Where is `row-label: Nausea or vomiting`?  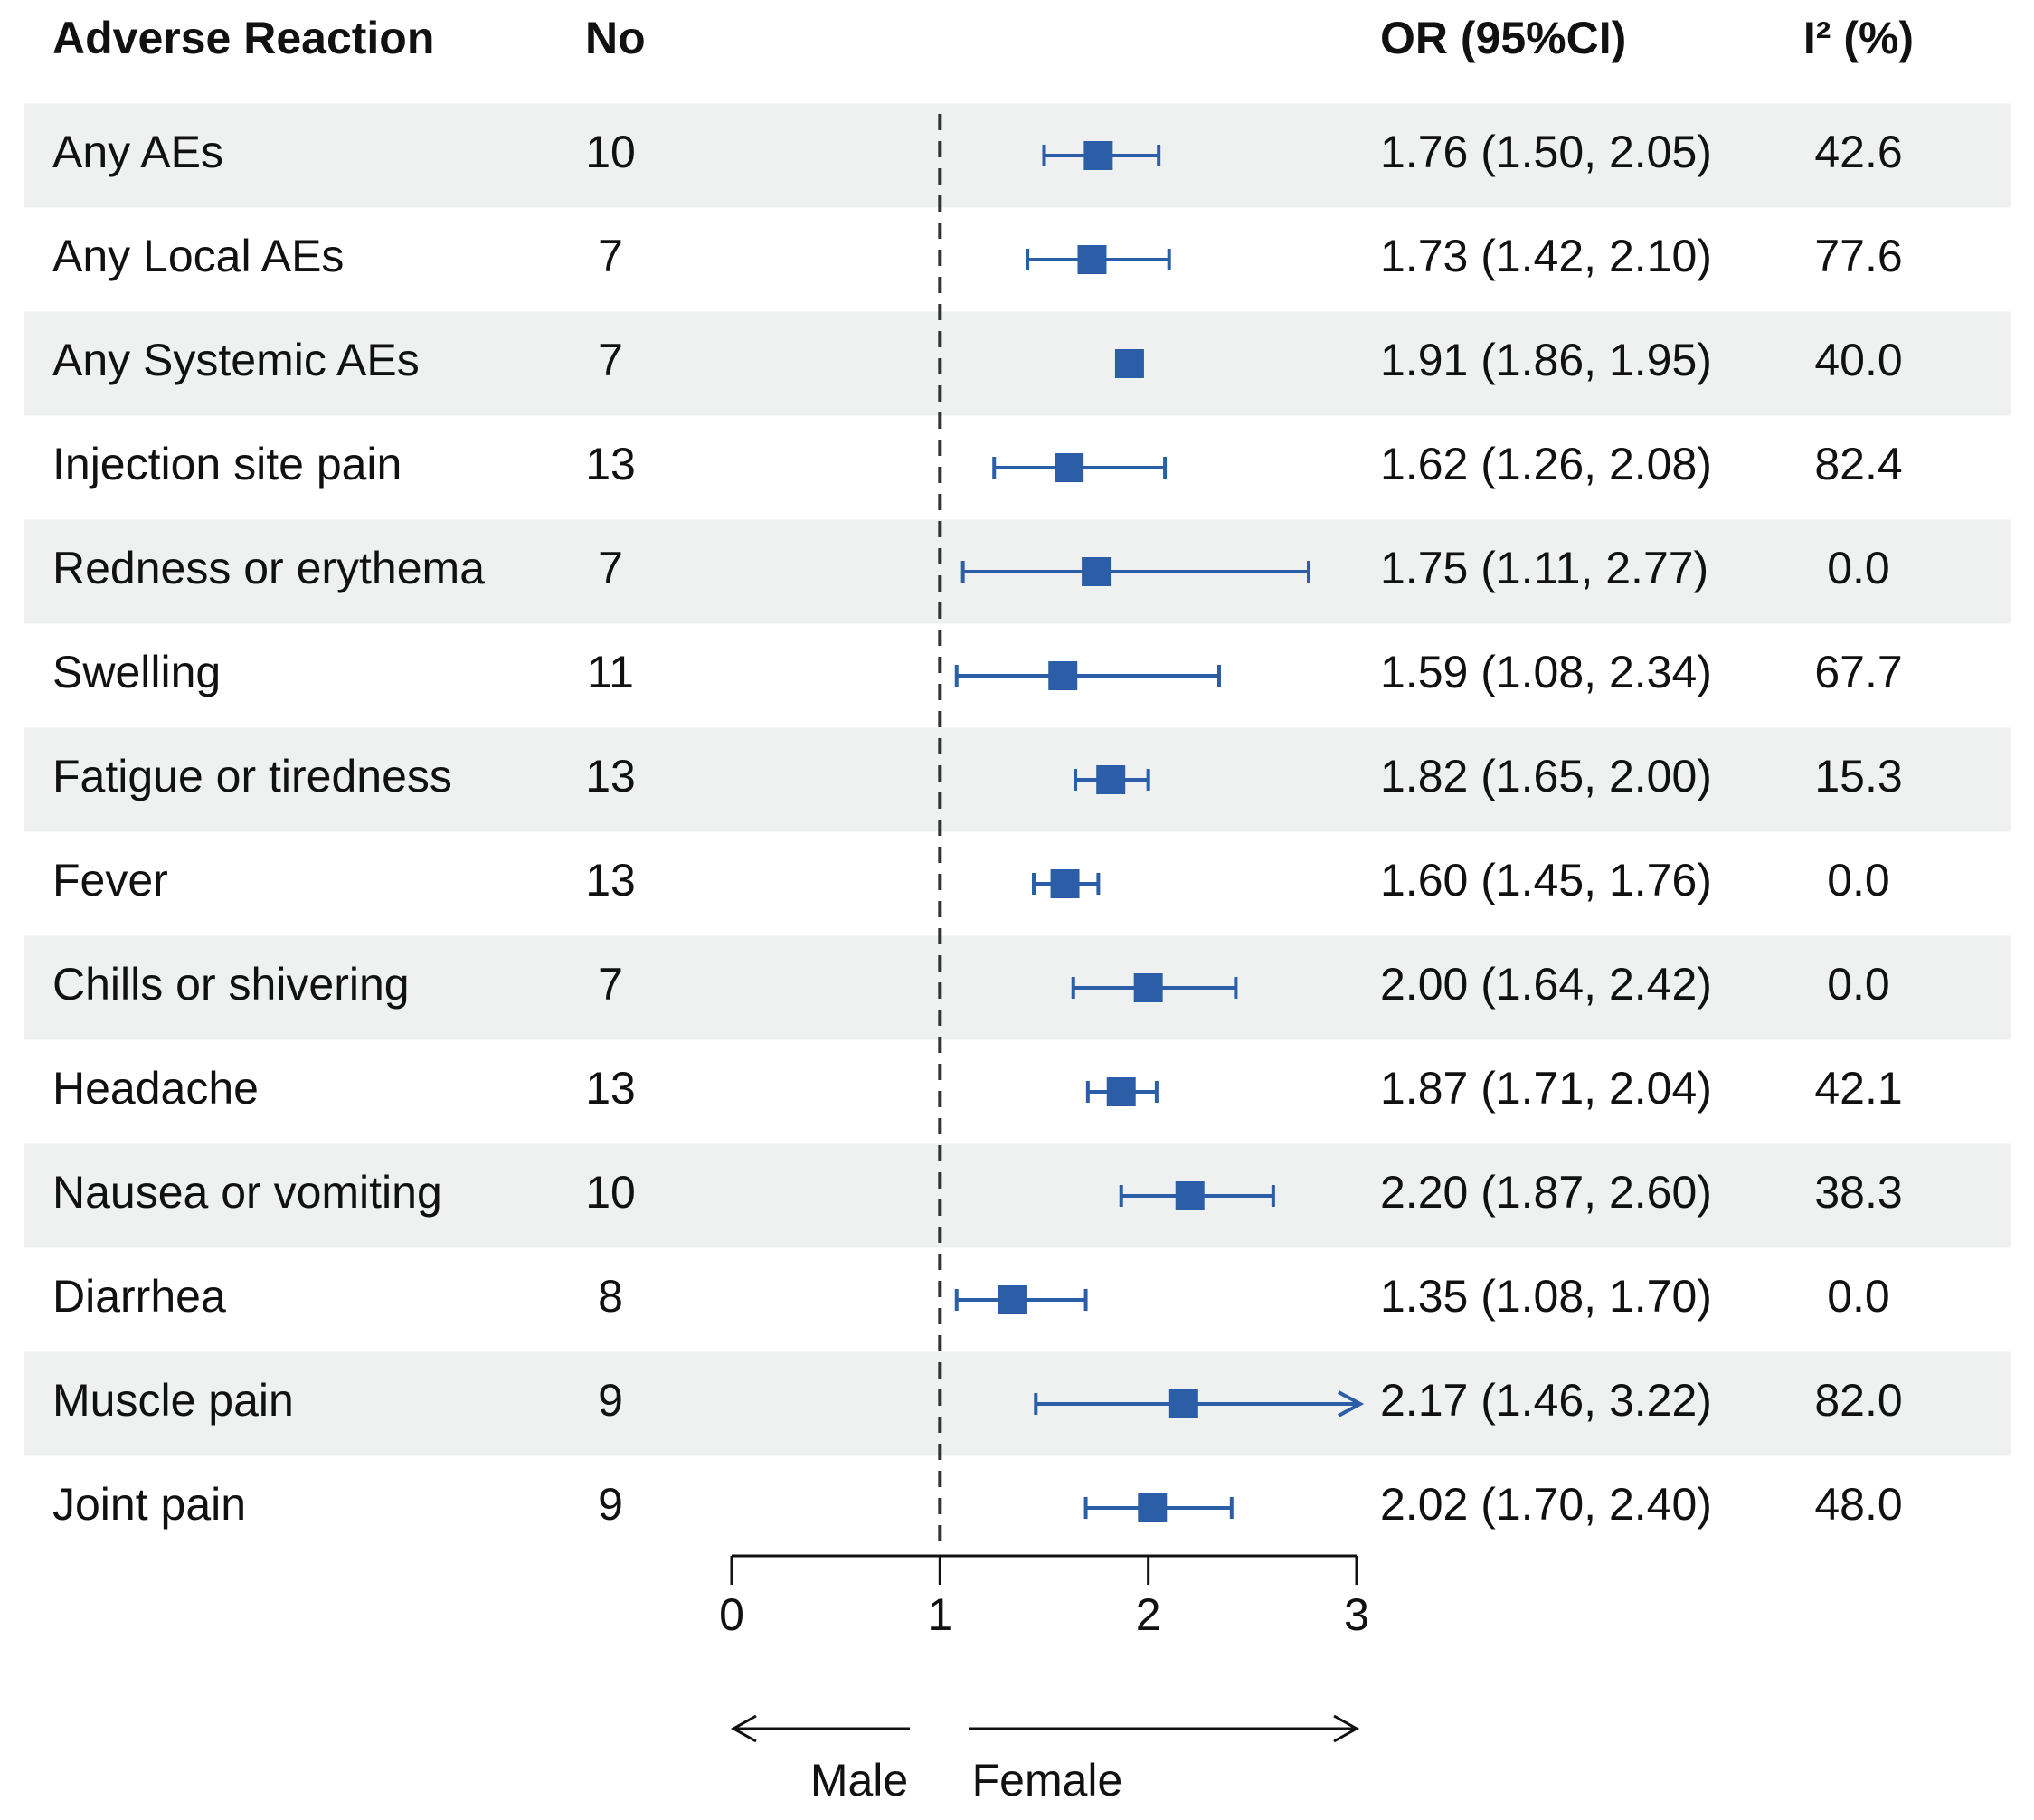 row-label: Nausea or vomiting is located at coordinates (247, 1193).